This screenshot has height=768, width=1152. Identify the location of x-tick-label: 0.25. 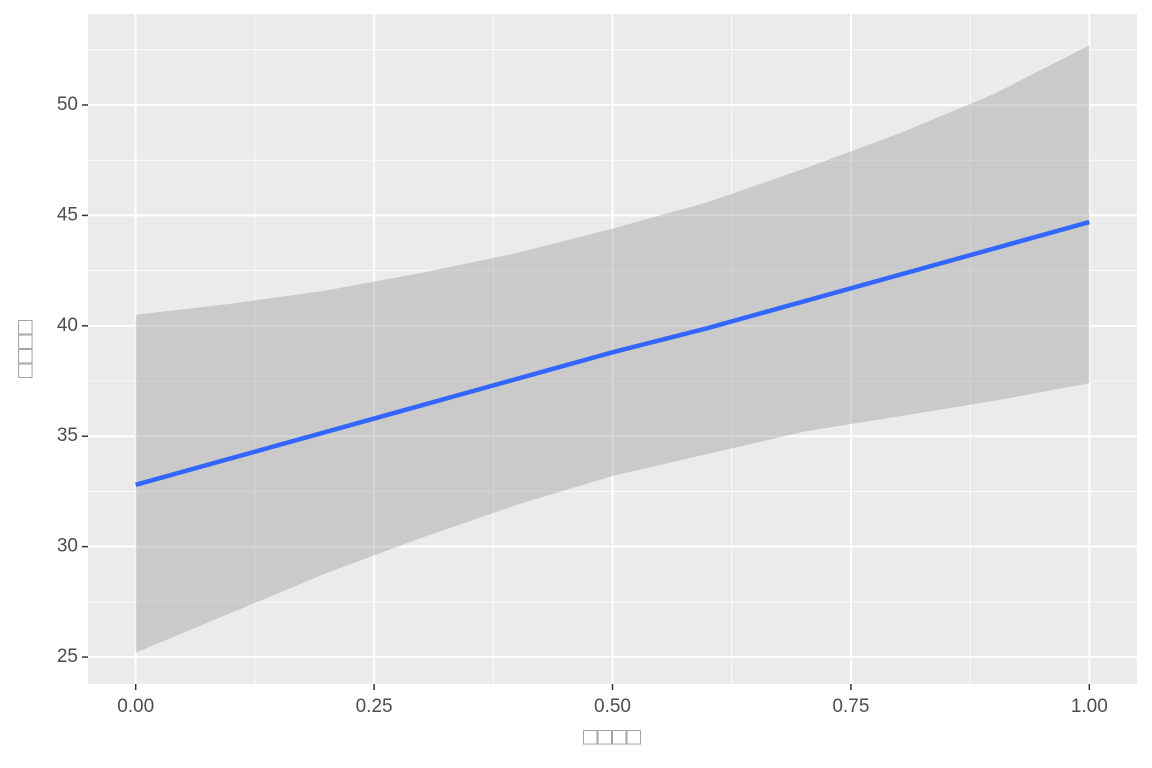
(374, 706).